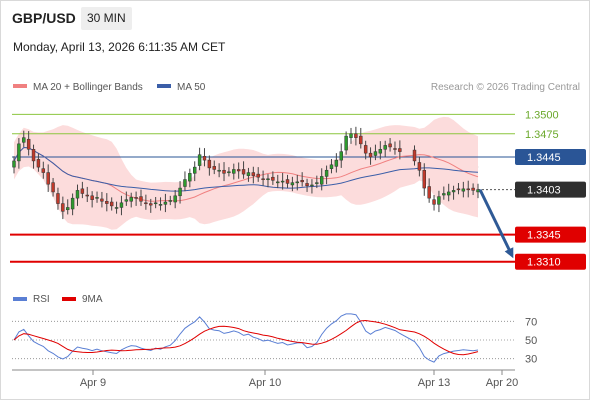  I want to click on rsi-legend-label: 9MA, so click(92, 299).